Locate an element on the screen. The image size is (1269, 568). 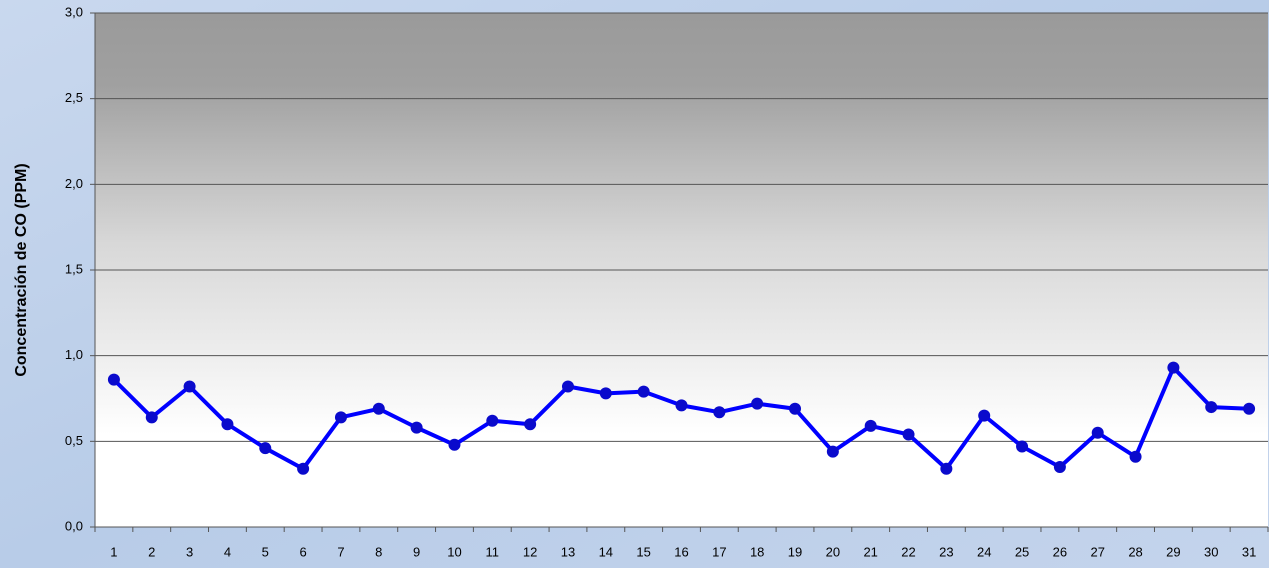
x-tick-label: 30 is located at coordinates (1211, 551).